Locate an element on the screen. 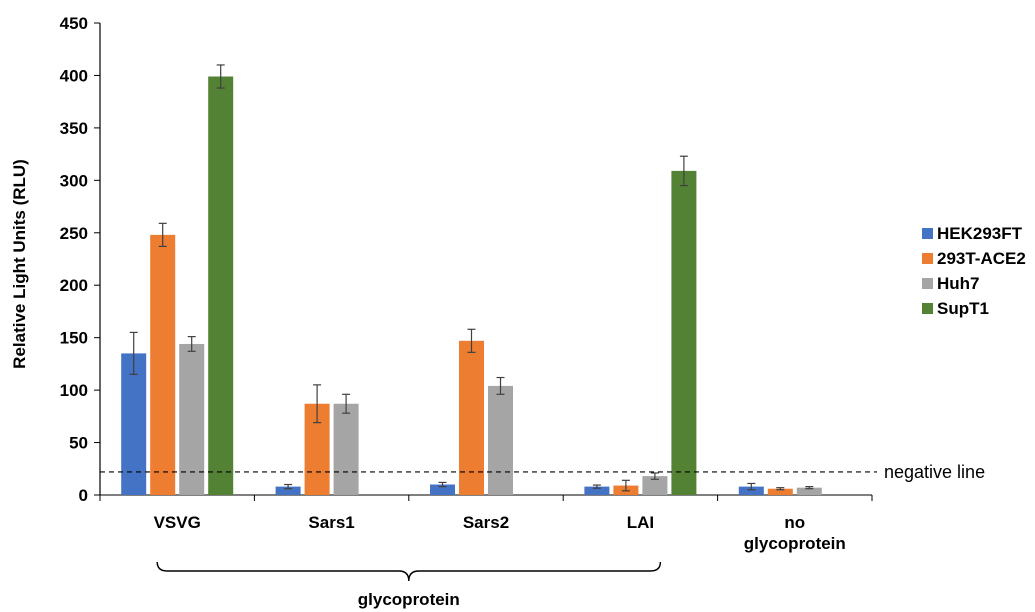 This screenshot has width=1035, height=612. y-axis-title: Relative Light Units (RLU) is located at coordinates (19, 264).